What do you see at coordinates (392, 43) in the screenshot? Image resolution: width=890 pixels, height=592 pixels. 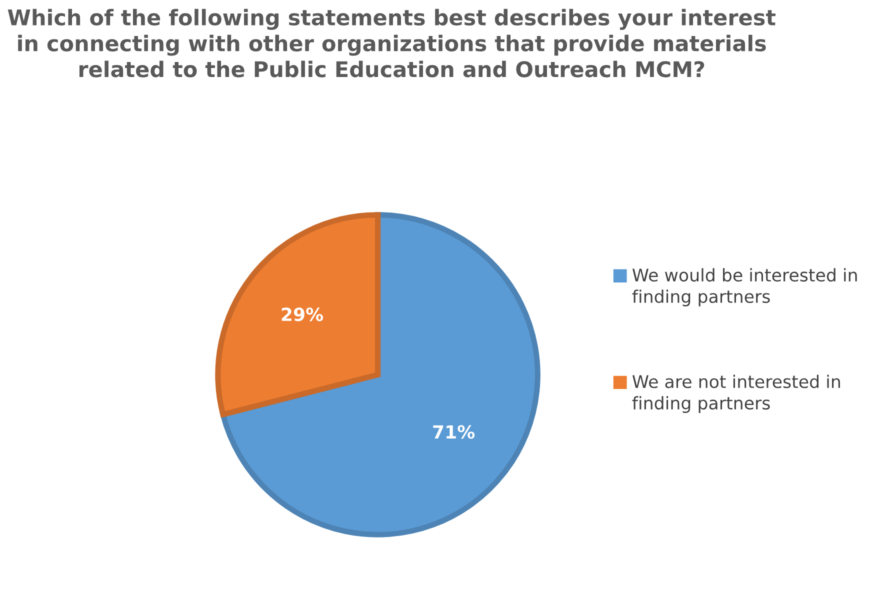 I see `chart-title: Which of the following statements best describes your interest in connecting with other organizations that provide materials related to the Public Education and Outreach MCM?` at bounding box center [392, 43].